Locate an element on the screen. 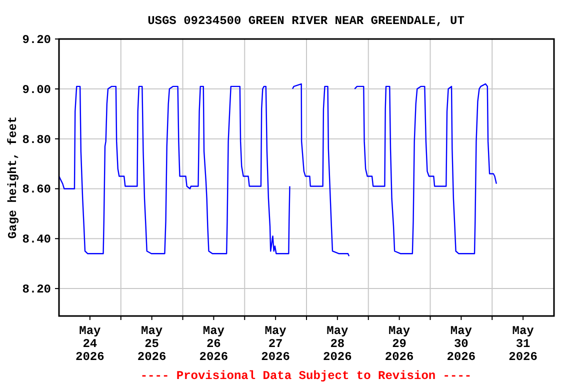 The width and height of the screenshot is (576, 384). x-tick-label: May 29 2026 is located at coordinates (399, 344).